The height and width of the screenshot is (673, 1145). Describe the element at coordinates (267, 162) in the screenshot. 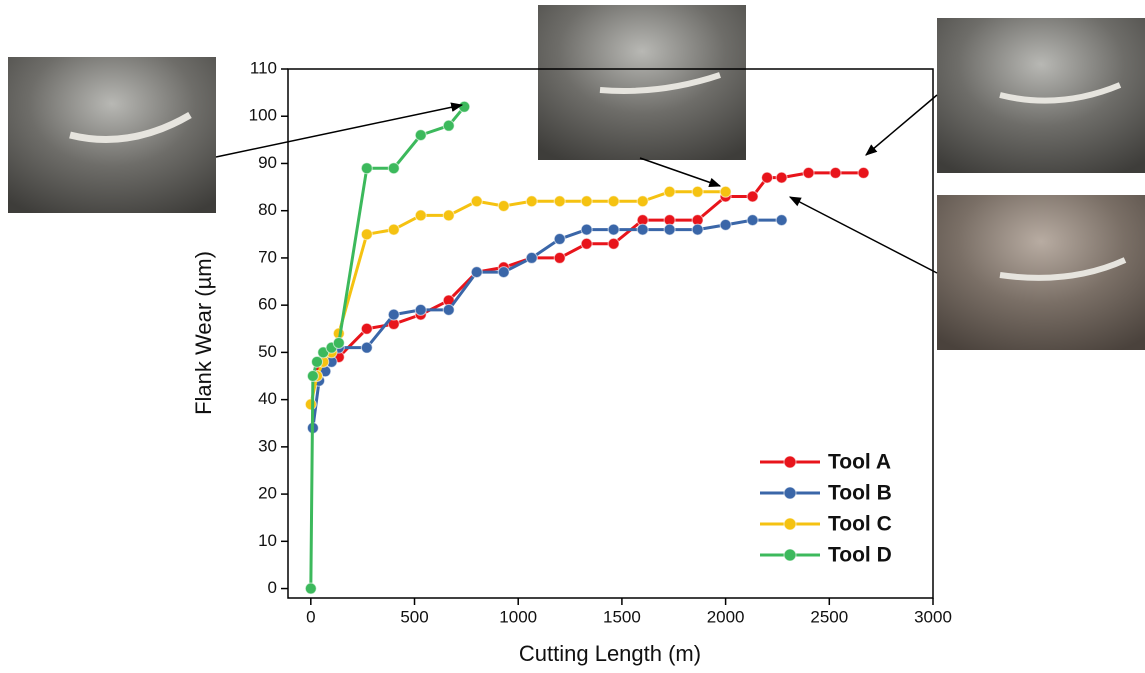

I see `y-tick-label: 90` at that location.